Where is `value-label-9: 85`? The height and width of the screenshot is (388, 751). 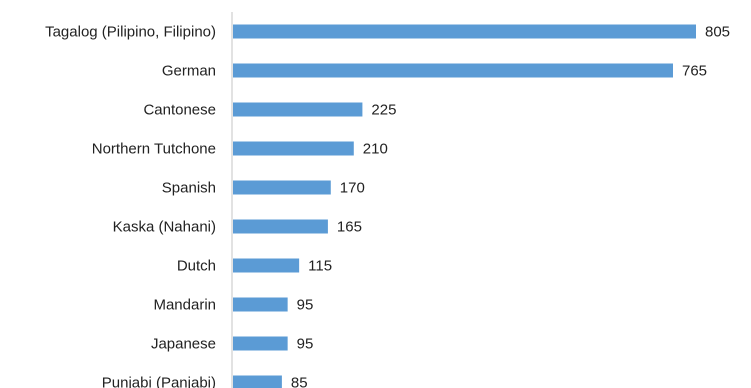 value-label-9: 85 is located at coordinates (299, 381).